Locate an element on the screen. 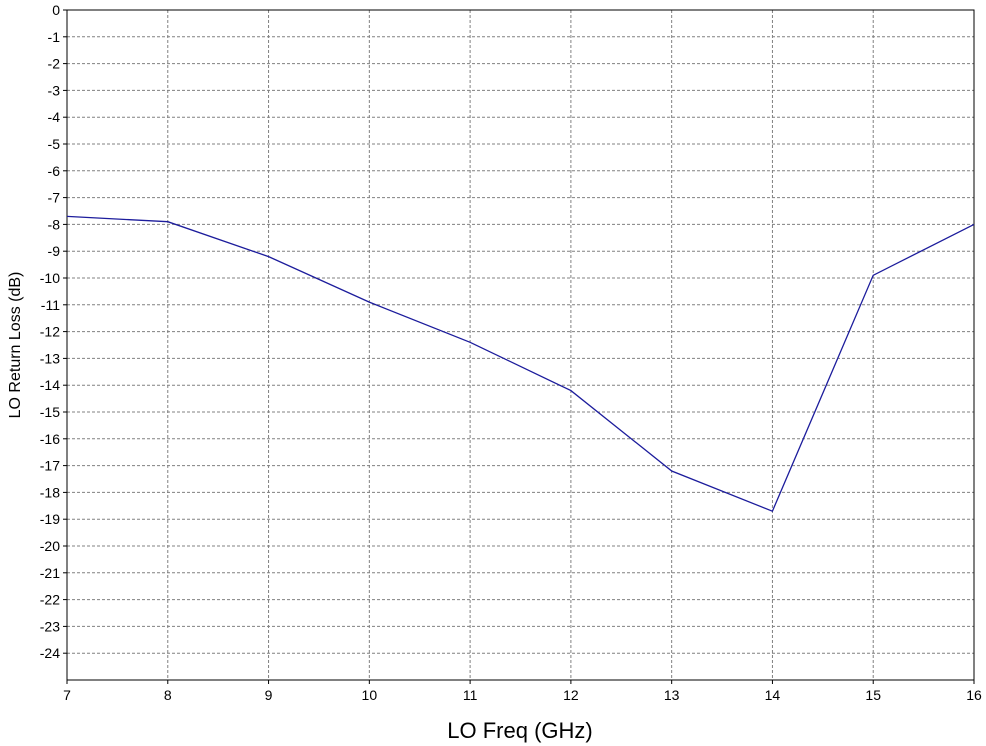 The width and height of the screenshot is (986, 746). y-tick-label: -16 is located at coordinates (50, 439).